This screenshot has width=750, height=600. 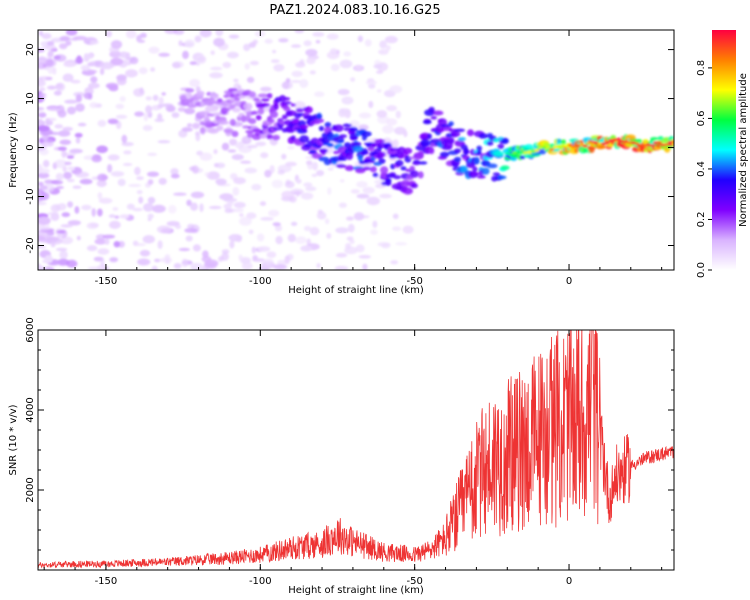 I want to click on colorbar-tick-label: 0.8, so click(x=701, y=68).